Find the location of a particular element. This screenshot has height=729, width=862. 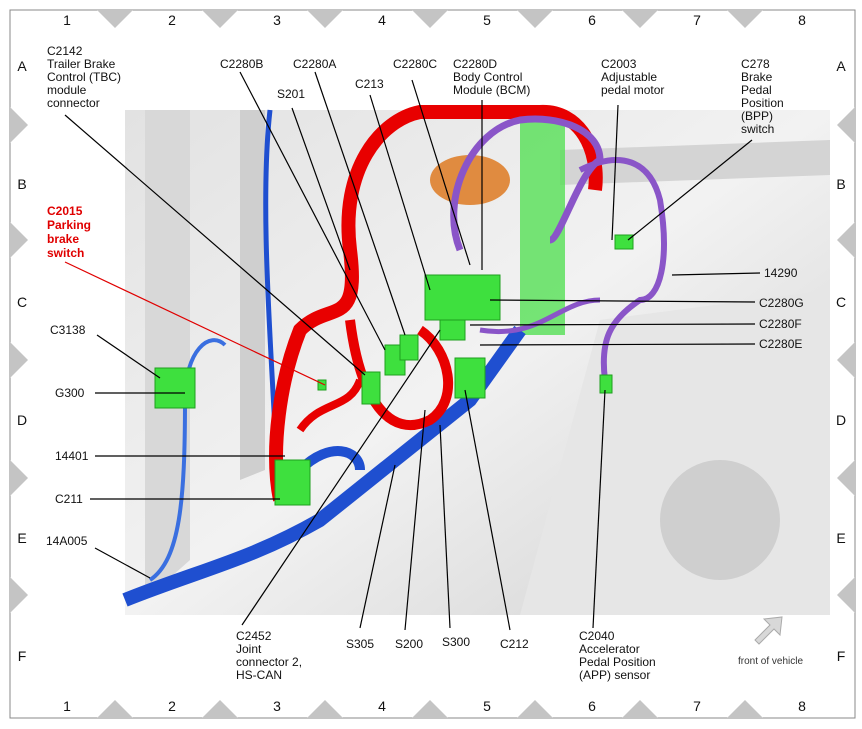

label-c2452: C2452 Joint connector 2, HS-CAN is located at coordinates (269, 655).